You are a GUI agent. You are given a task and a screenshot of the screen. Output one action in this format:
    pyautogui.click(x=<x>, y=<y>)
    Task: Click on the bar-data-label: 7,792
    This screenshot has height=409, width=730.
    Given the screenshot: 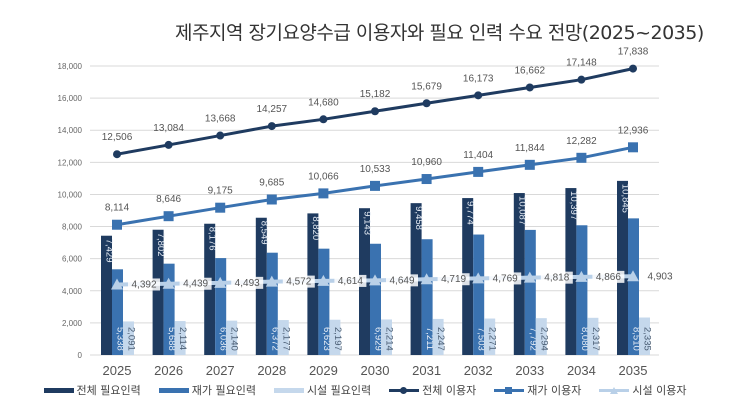 What is the action you would take?
    pyautogui.click(x=532, y=339)
    